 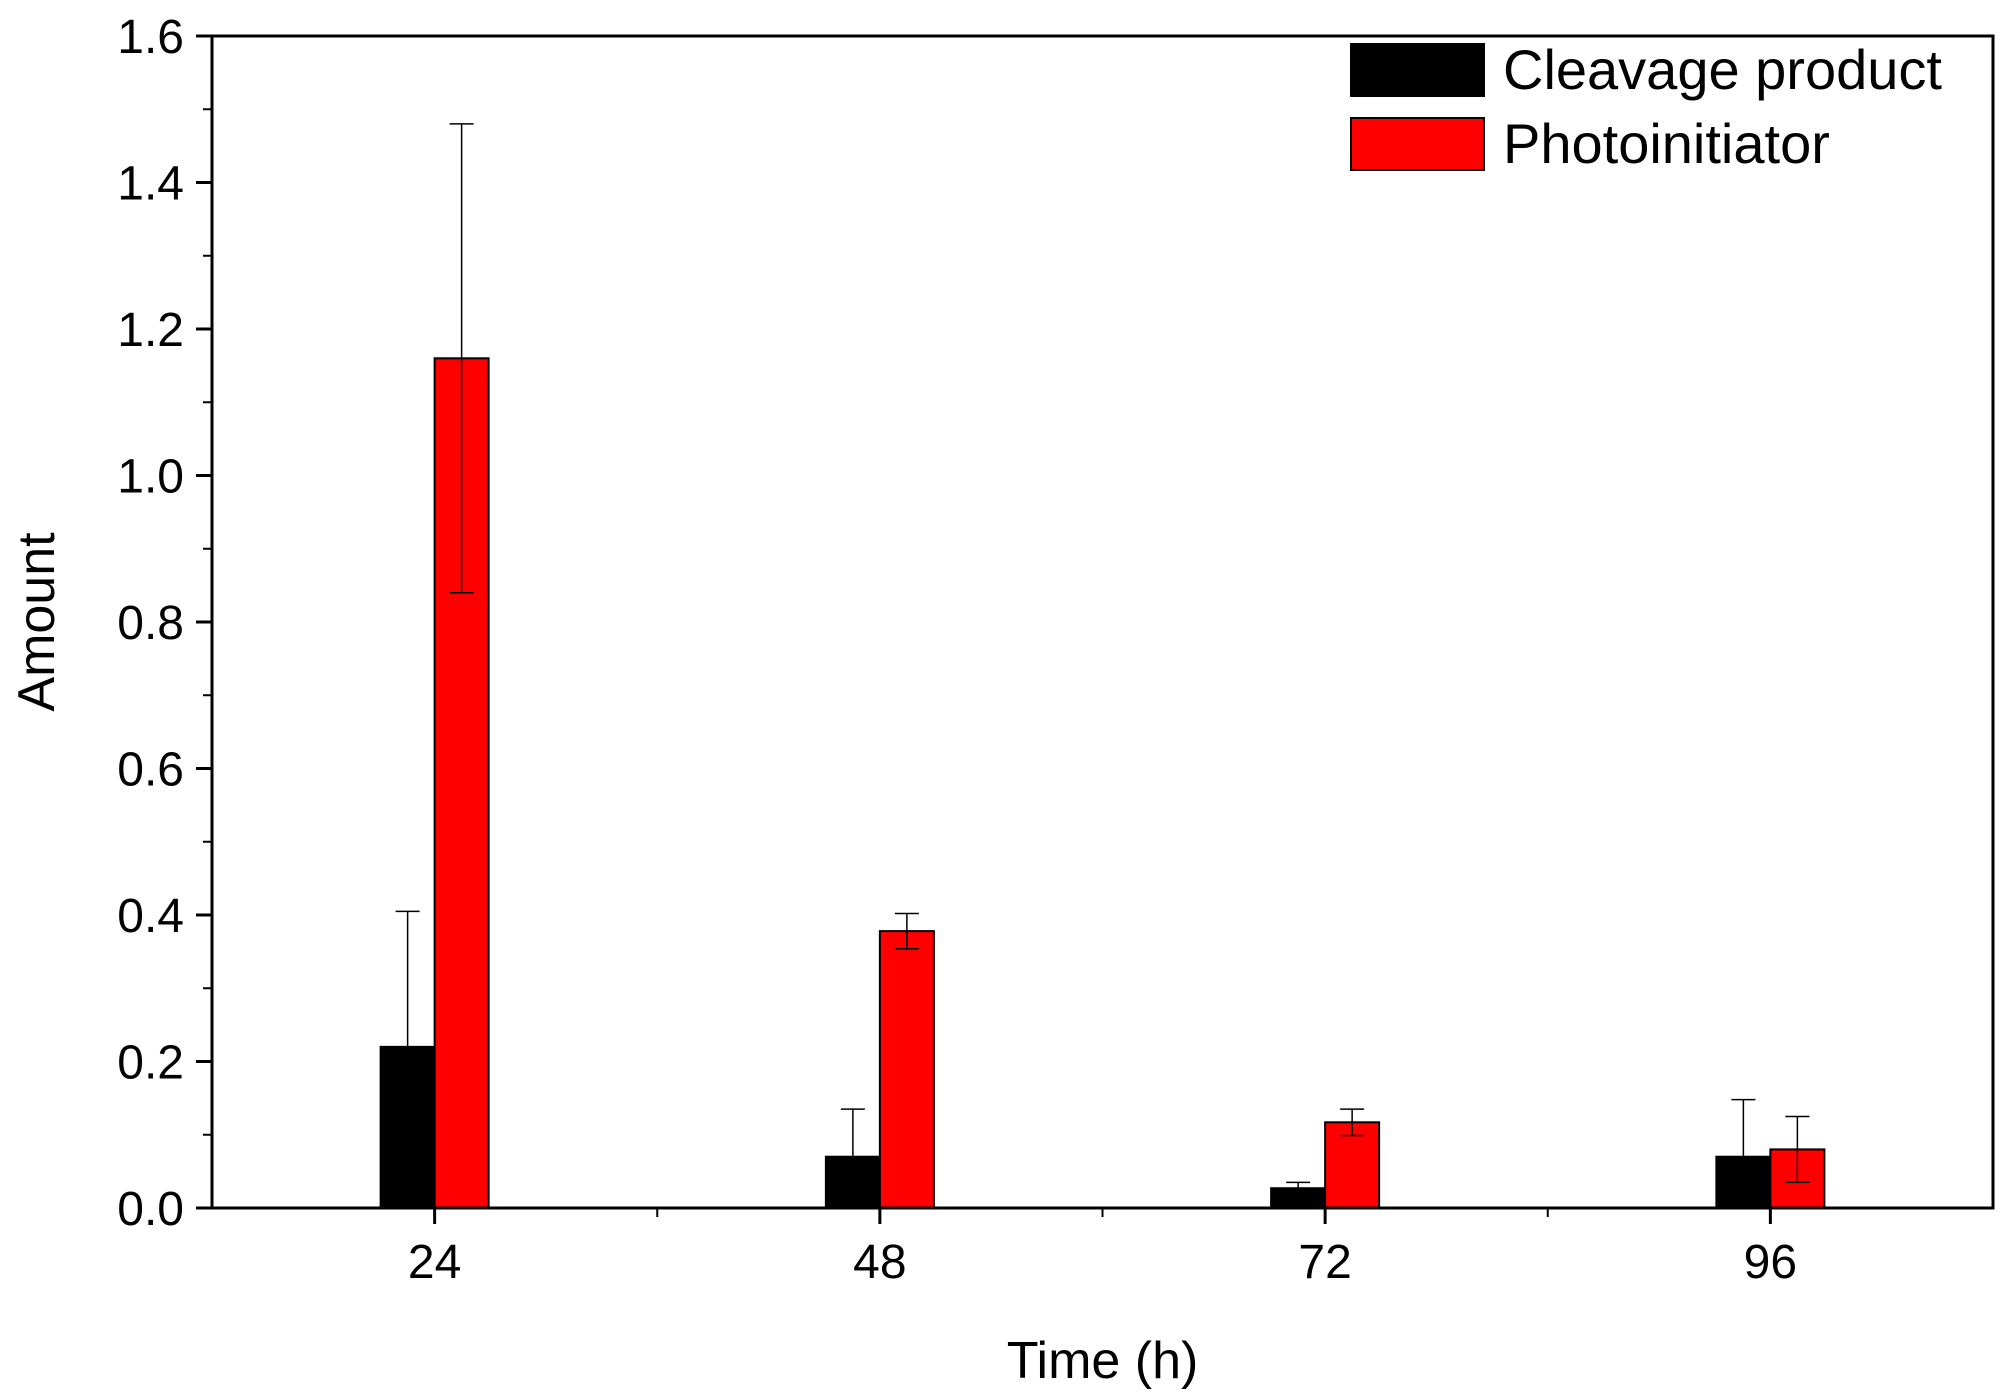 What do you see at coordinates (150, 1209) in the screenshot?
I see `y-tick-label: 0.0` at bounding box center [150, 1209].